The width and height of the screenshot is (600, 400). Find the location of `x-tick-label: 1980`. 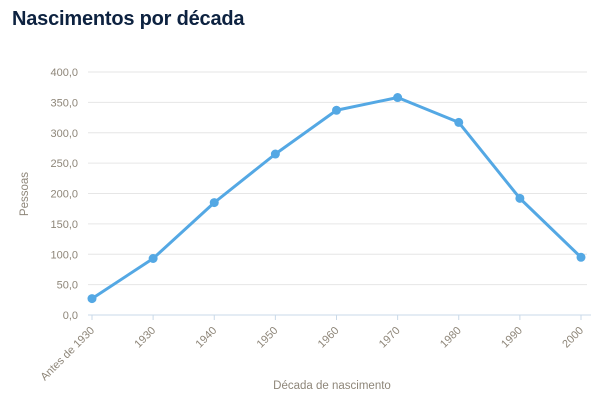

x-tick-label: 1980 is located at coordinates (451, 338).